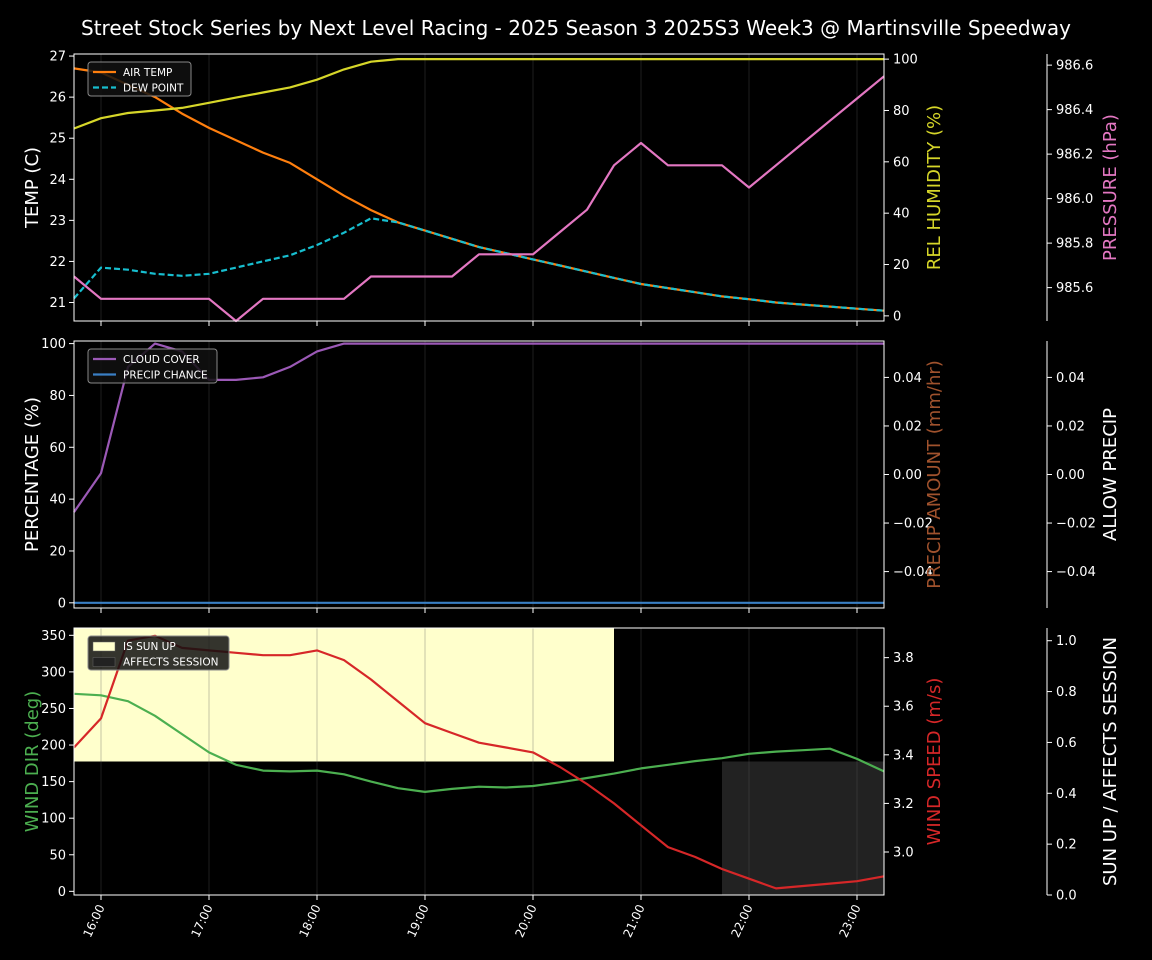 This screenshot has width=1152, height=960. What do you see at coordinates (905, 60) in the screenshot?
I see `right-tick-label: 100` at bounding box center [905, 60].